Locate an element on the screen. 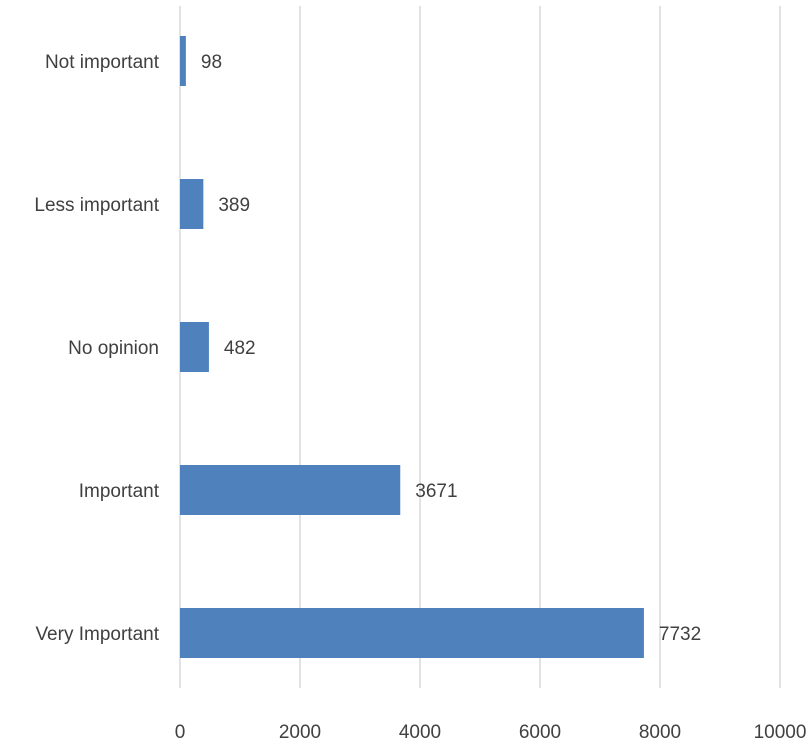 Image resolution: width=811 pixels, height=749 pixels. x-axis-tick-labels: 0 2000 4000 6000 8000 10000 is located at coordinates (491, 732).